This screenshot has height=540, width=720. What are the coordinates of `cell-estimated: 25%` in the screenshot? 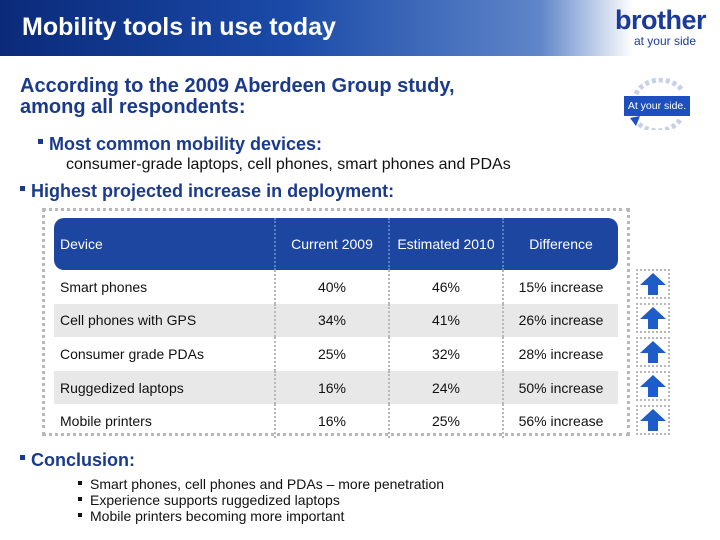 It's located at (445, 421).